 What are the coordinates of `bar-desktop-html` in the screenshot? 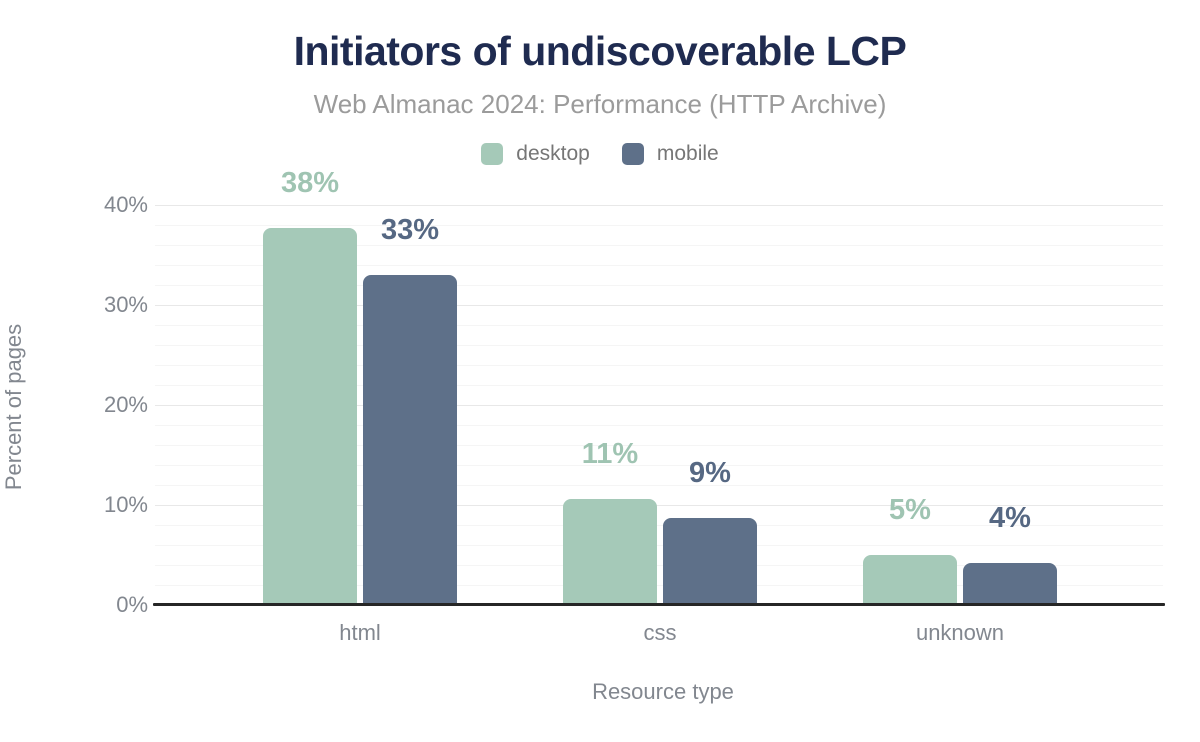 It's located at (310, 416).